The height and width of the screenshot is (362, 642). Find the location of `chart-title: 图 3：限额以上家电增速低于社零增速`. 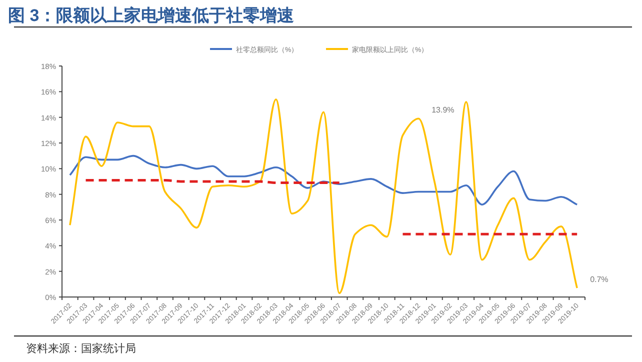

chart-title: 图 3：限额以上家电增速低于社零增速 is located at coordinates (151, 15).